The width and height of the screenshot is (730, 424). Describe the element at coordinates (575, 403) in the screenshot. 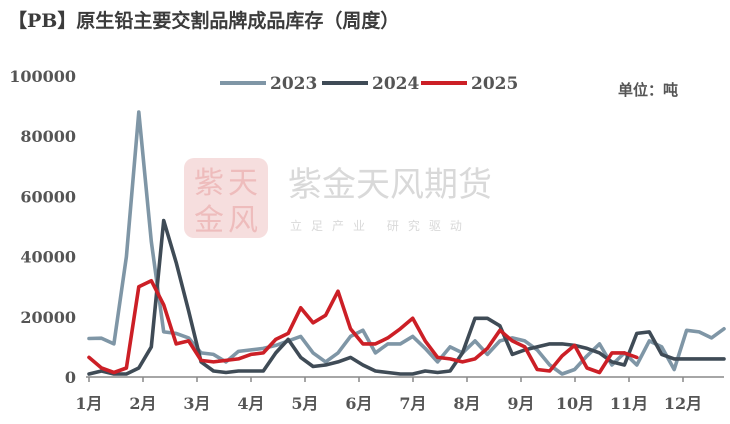

I see `x-tick-label: 10月` at that location.